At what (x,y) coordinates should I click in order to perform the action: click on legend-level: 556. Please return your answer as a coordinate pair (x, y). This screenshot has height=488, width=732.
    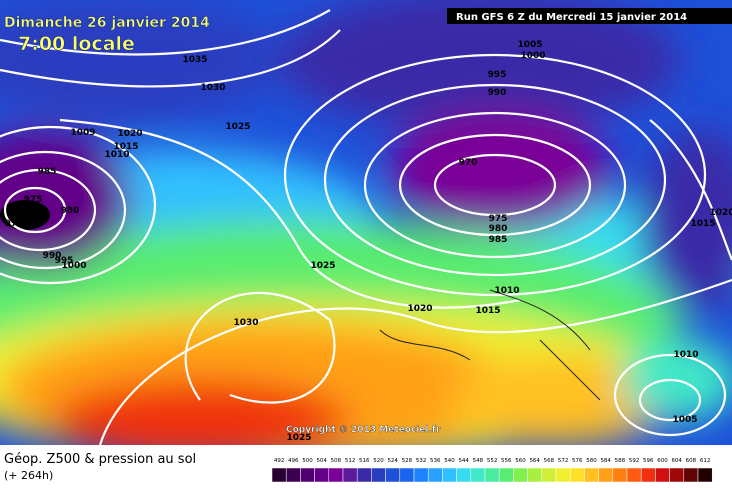
    Looking at the image, I should click on (506, 461).